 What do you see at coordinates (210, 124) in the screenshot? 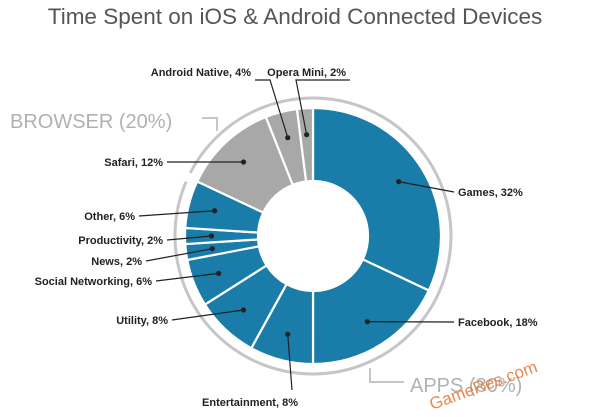
I see `group-bracket-browser` at bounding box center [210, 124].